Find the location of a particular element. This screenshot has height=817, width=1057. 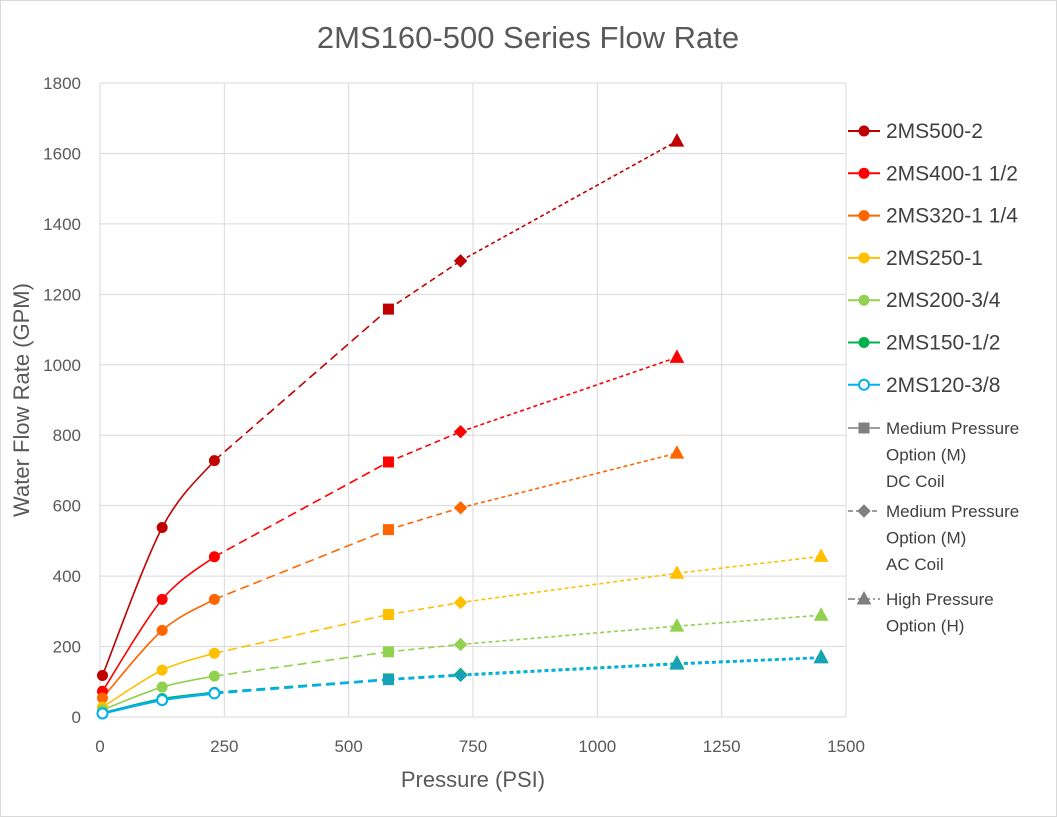

legend-option-item: Medium Pressure Option (M) AC Coil is located at coordinates (933, 538).